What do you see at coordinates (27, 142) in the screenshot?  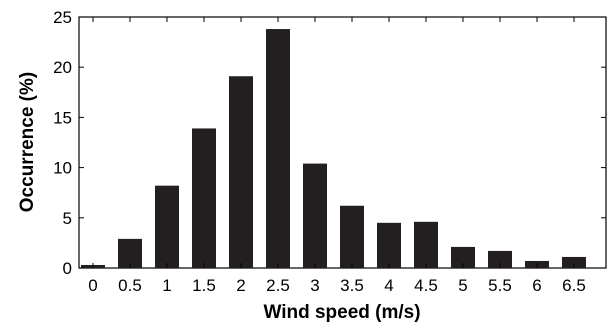 I see `y-axis-label: Occurrence (%)` at bounding box center [27, 142].